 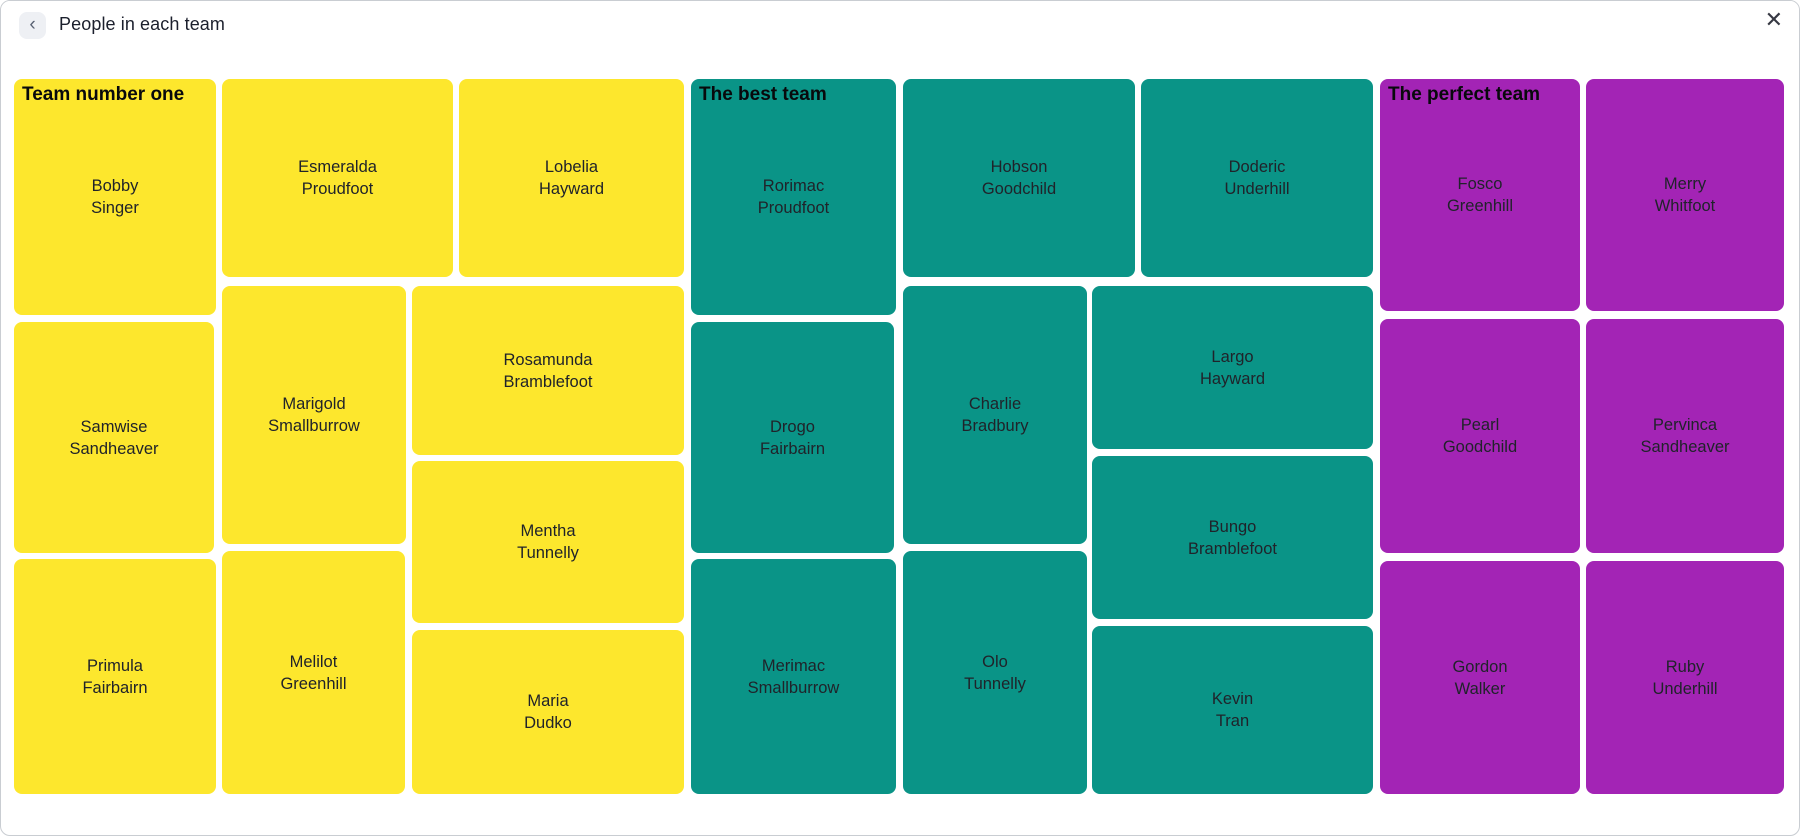 I want to click on team-label: The perfect team, so click(x=1464, y=94).